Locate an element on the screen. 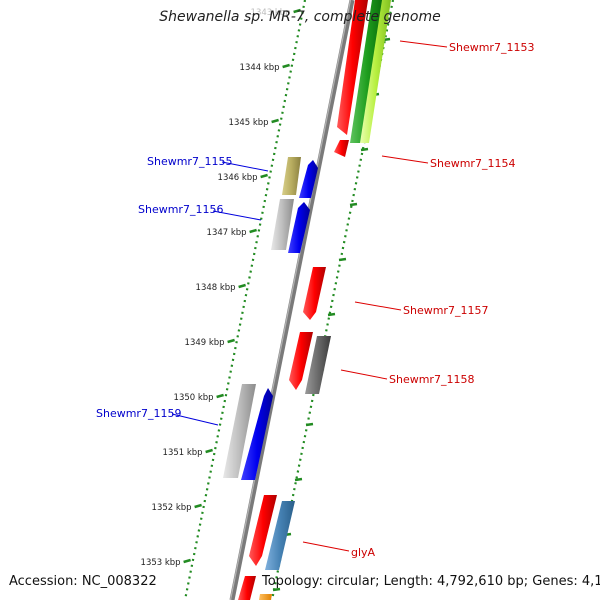 The image size is (600, 600). gene-label-shewmr7-1158: Shewmr7_1158 is located at coordinates (431, 379).